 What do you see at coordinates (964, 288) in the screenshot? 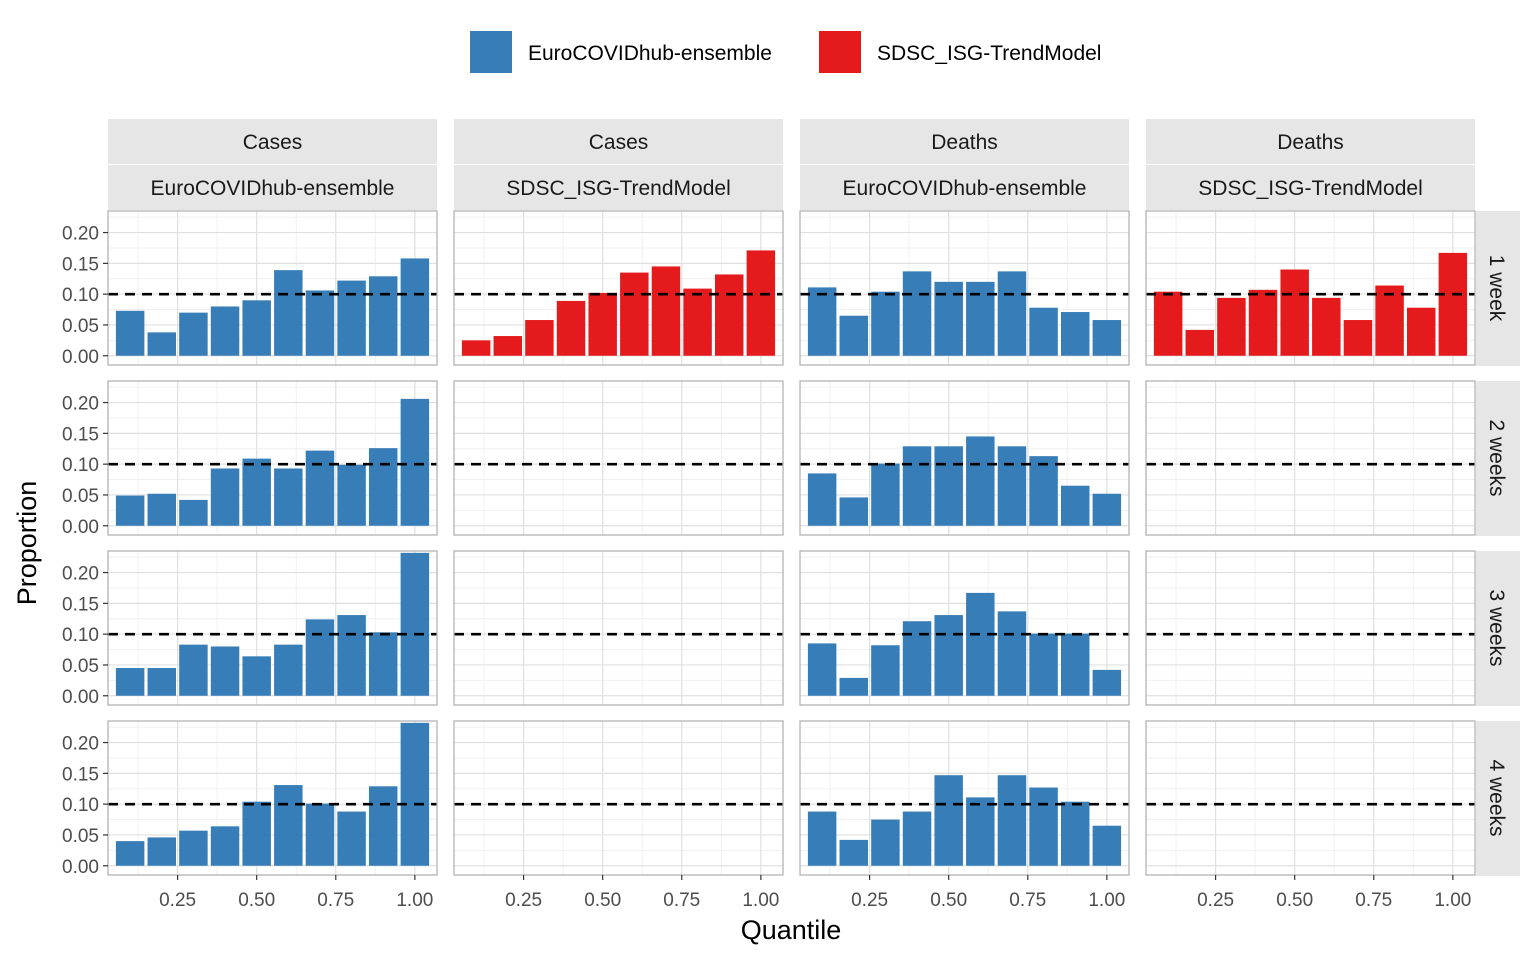
I see `panel-r0-c2` at bounding box center [964, 288].